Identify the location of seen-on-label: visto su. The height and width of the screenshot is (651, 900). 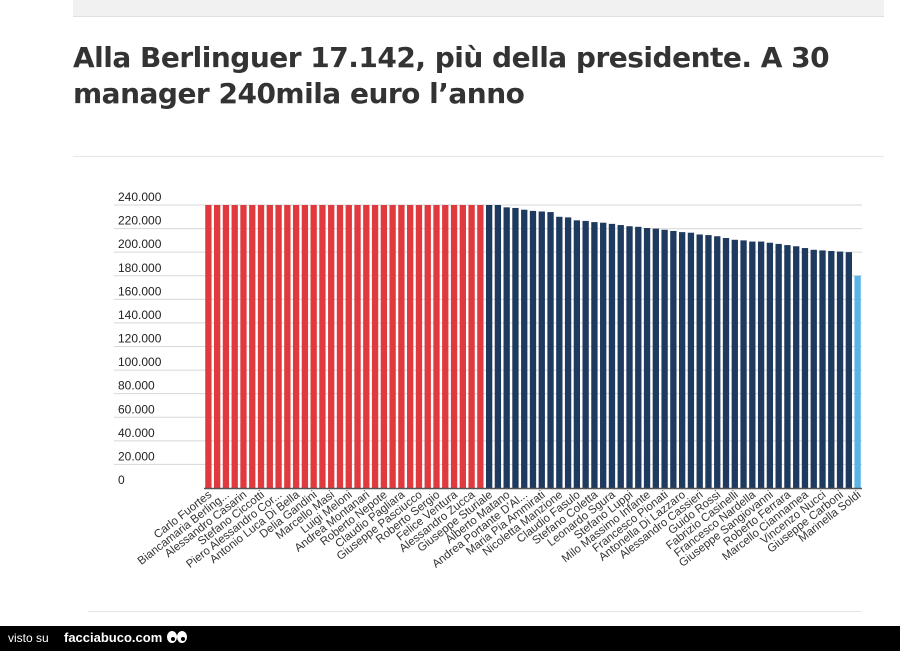
(28, 638).